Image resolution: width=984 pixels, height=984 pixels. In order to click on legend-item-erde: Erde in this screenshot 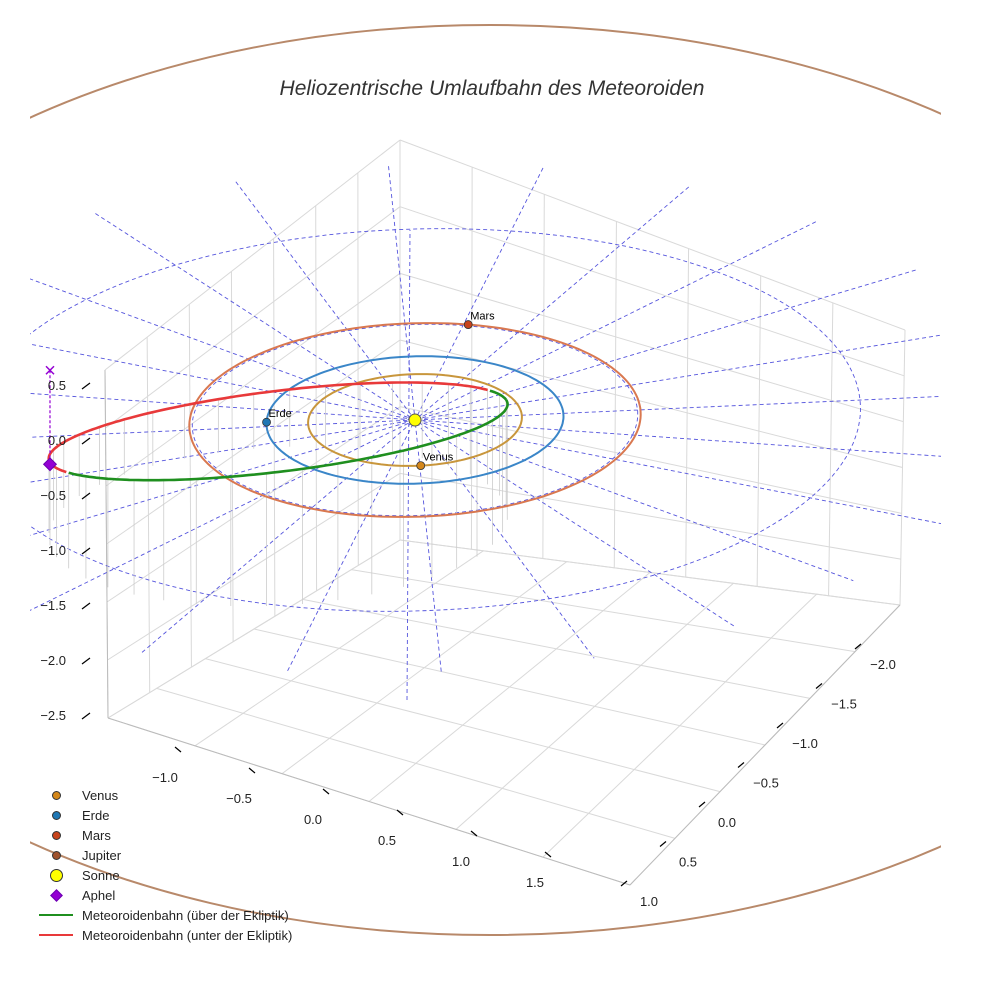, I will do `click(161, 815)`.